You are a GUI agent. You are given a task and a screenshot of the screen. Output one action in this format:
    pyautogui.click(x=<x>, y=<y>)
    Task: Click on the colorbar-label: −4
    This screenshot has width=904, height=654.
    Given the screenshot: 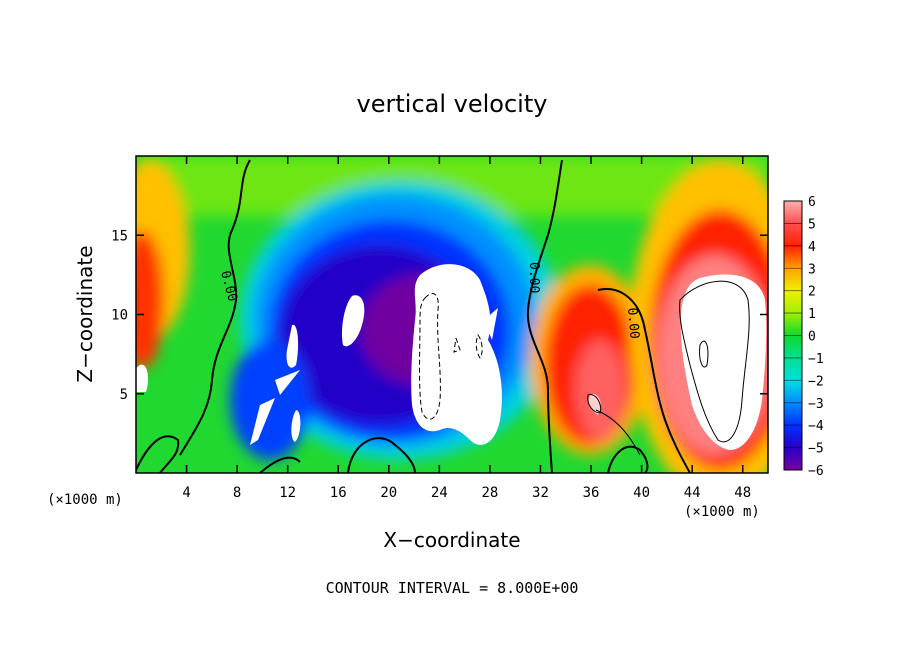 What is the action you would take?
    pyautogui.click(x=816, y=426)
    